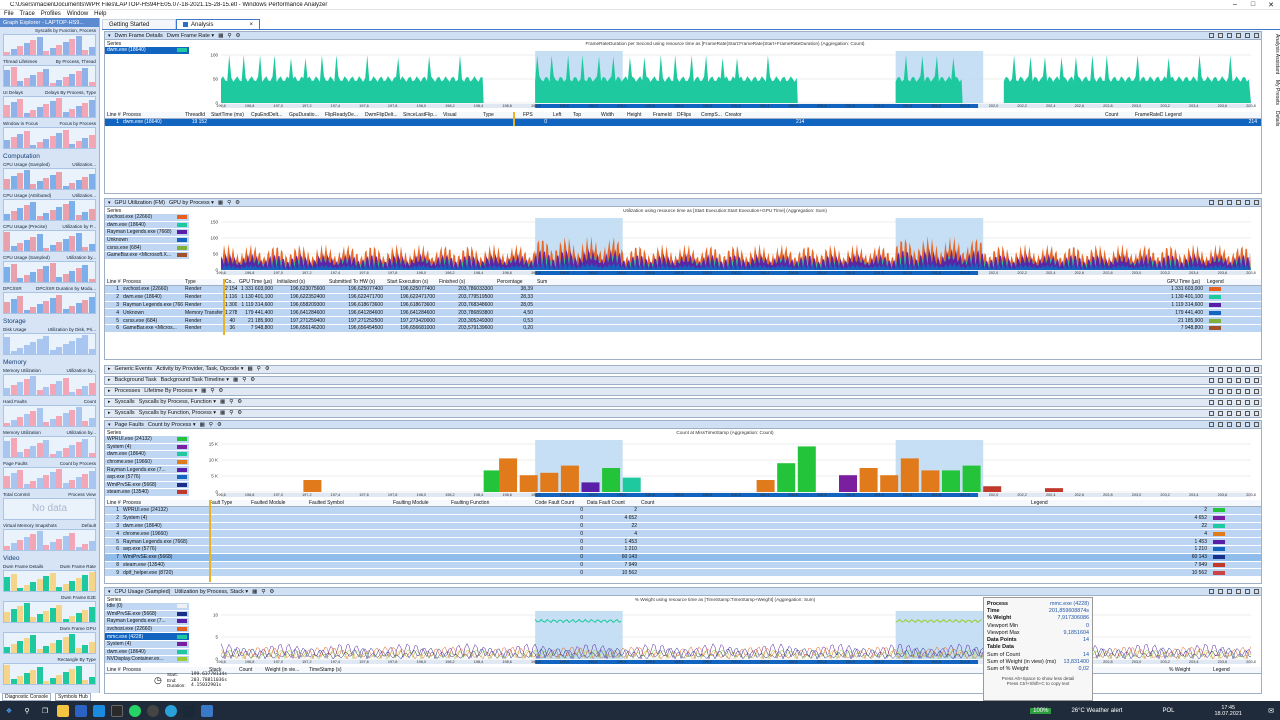  I want to click on table-row: 1 WPRUI.exe (24132) 0 2 2, so click(683, 511).